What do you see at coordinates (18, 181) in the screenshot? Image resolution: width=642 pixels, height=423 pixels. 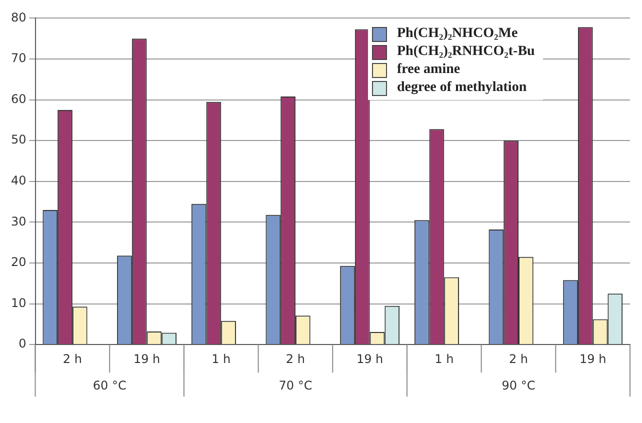 I see `y-tick-label: 40` at bounding box center [18, 181].